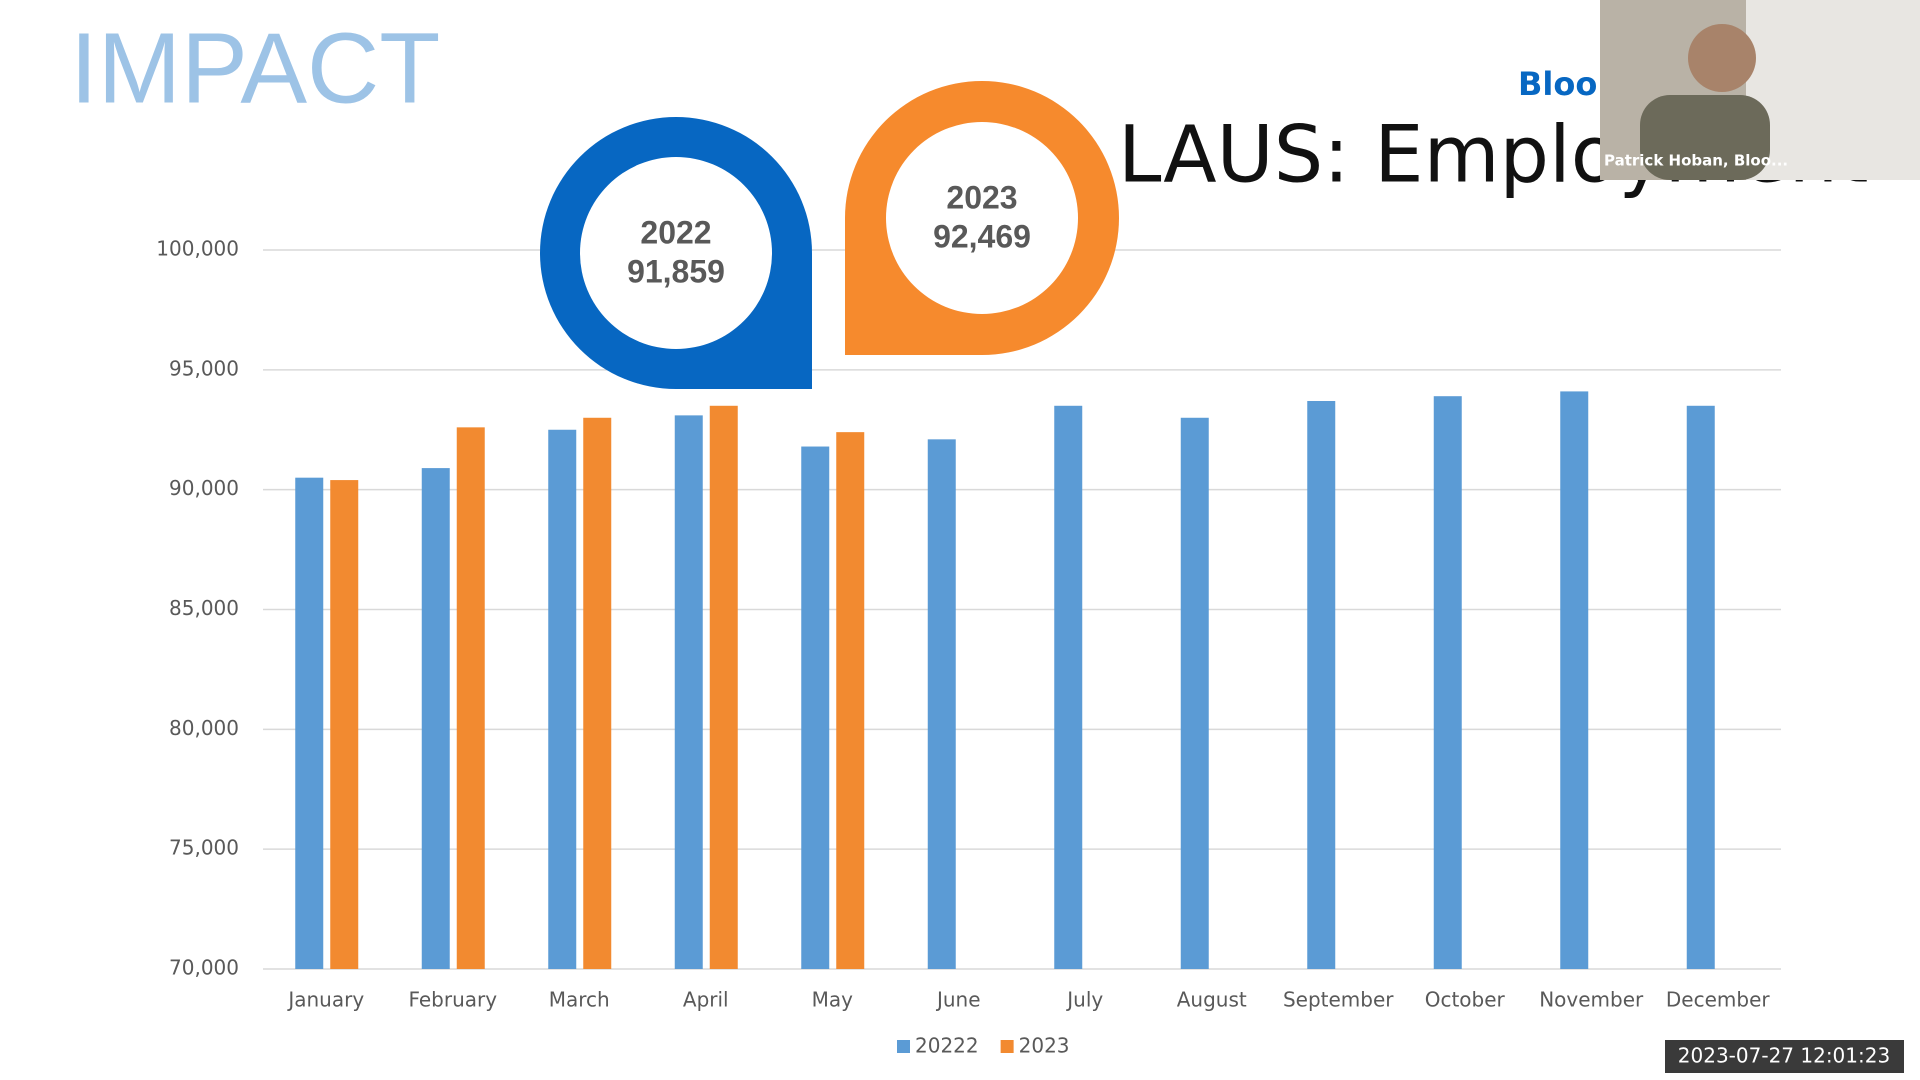  What do you see at coordinates (833, 1000) in the screenshot?
I see `x-tick-label: May` at bounding box center [833, 1000].